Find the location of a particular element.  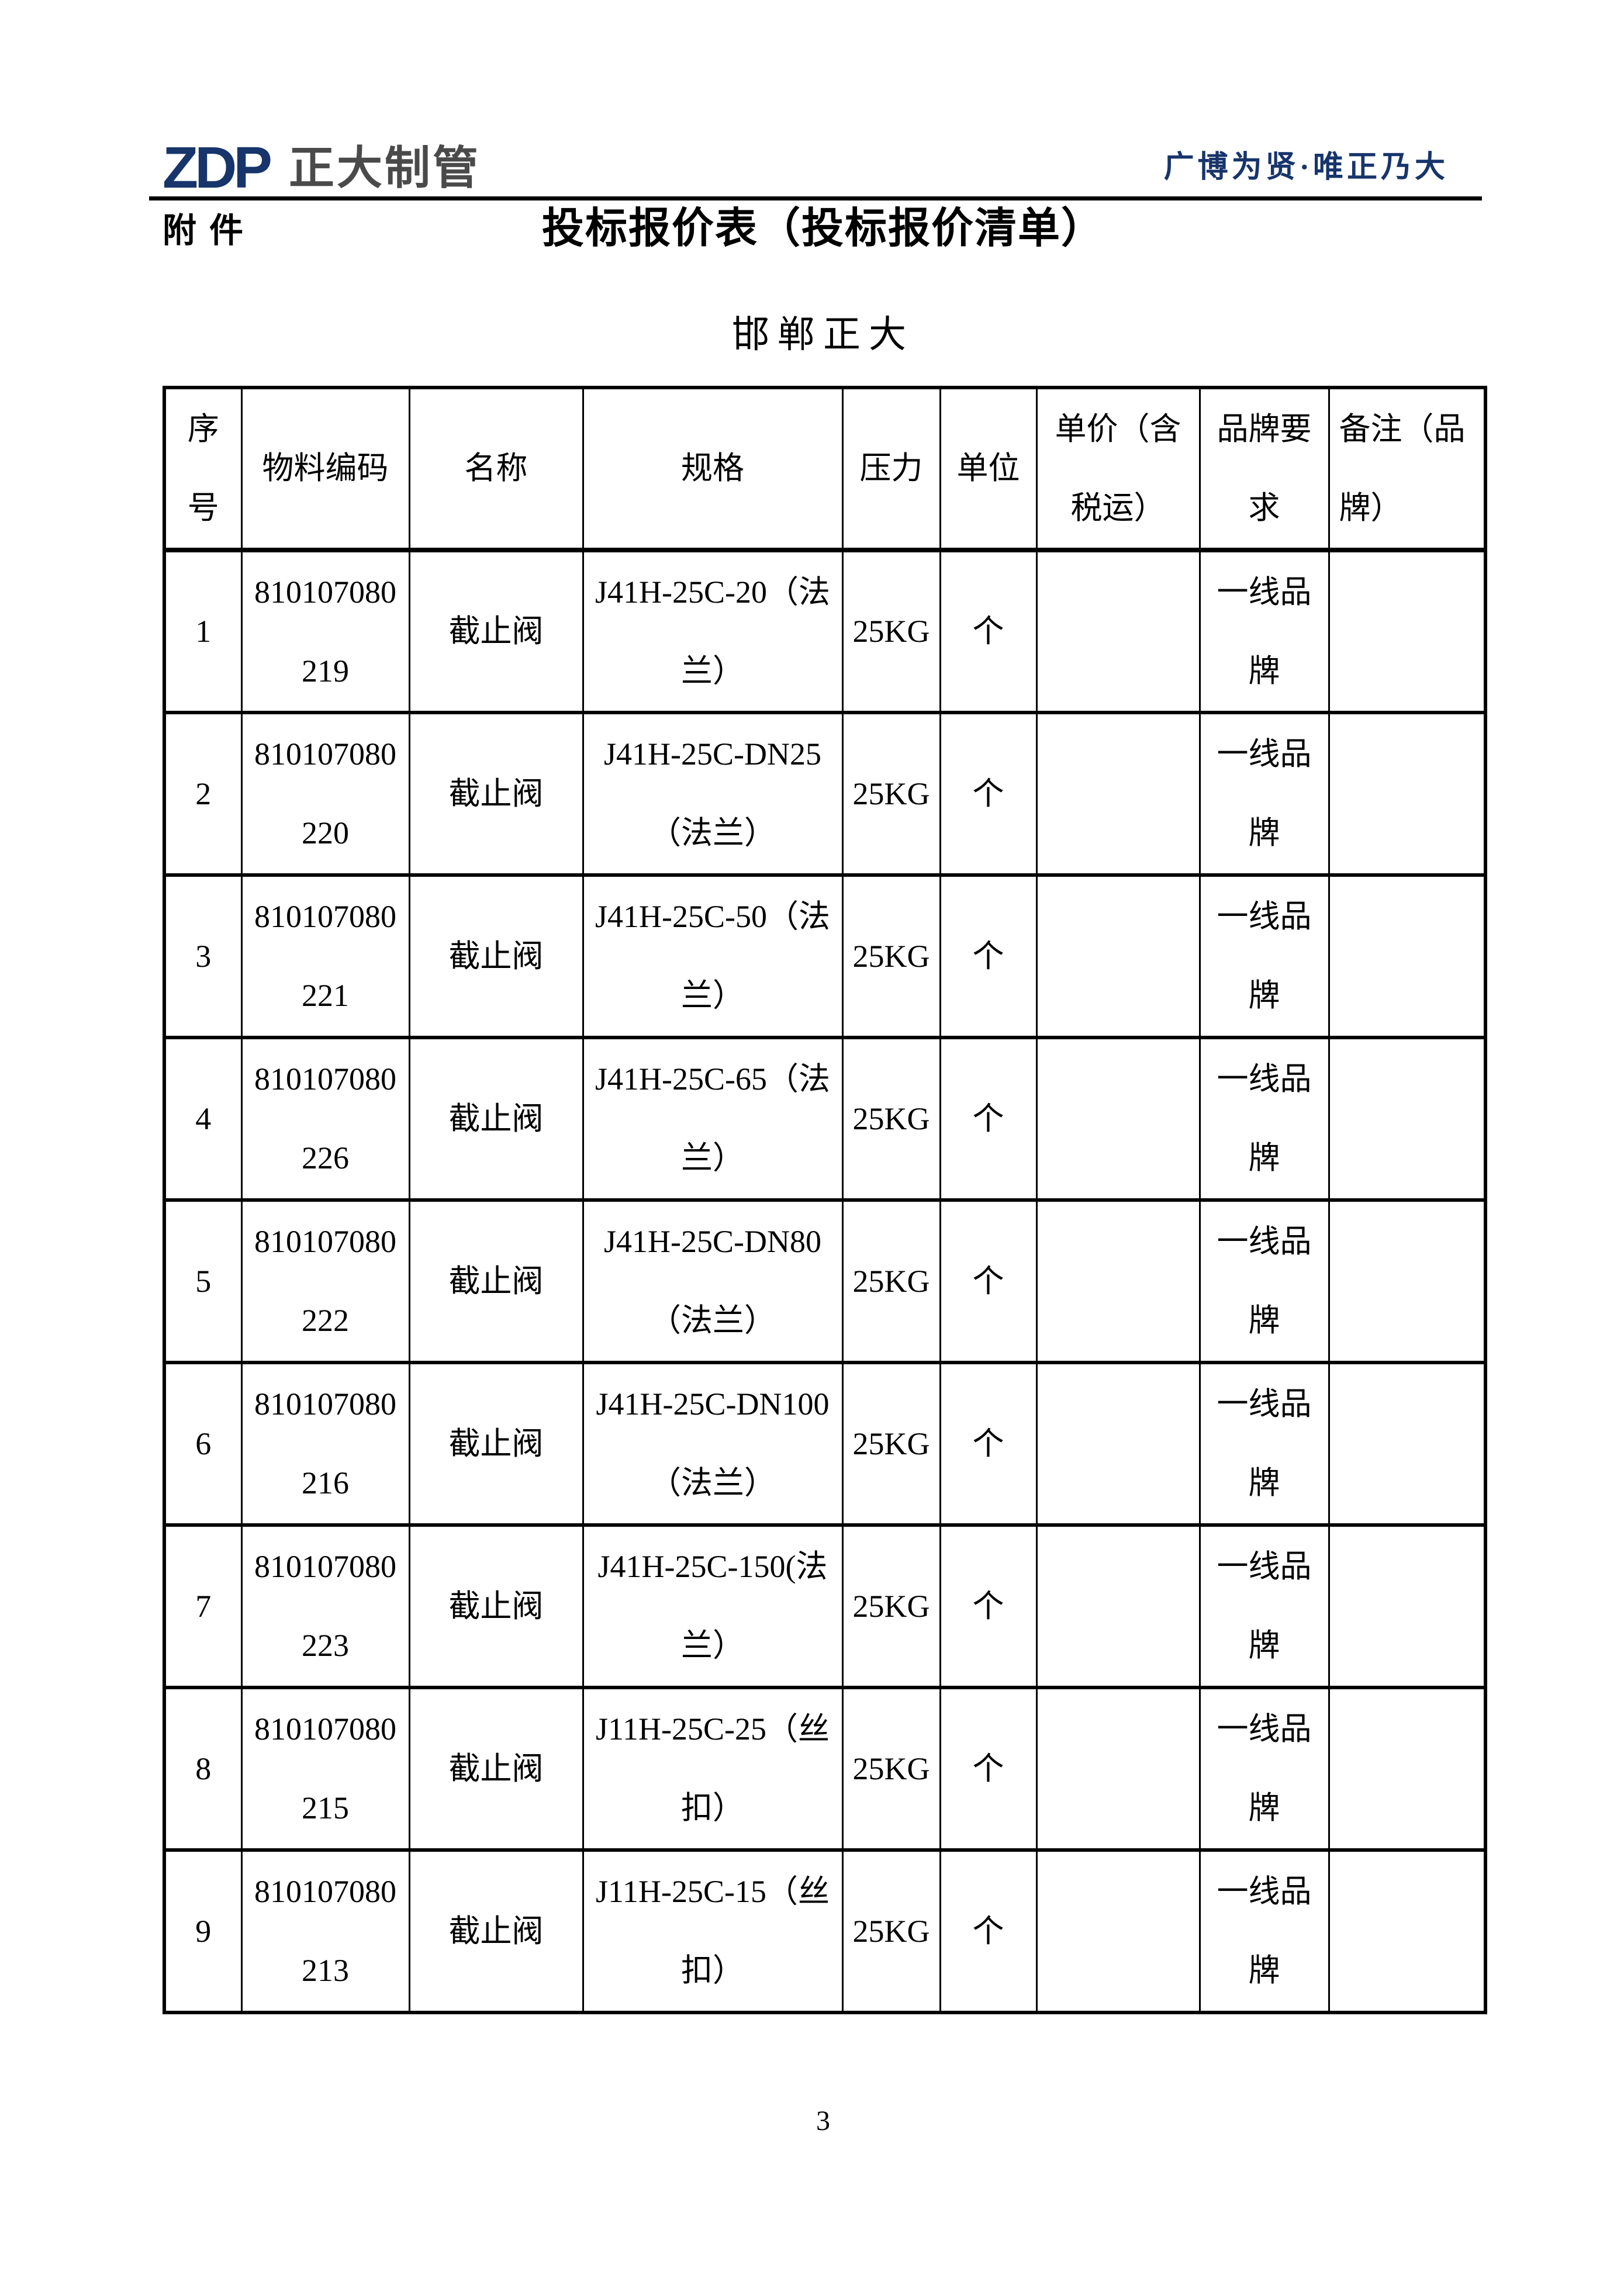

cell-seq: 9 is located at coordinates (203, 1931).